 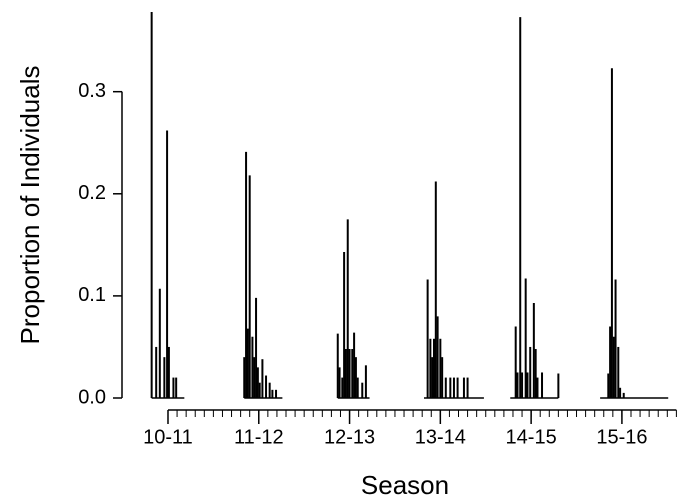 I want to click on x-tick-label: 14-15, so click(x=531, y=437).